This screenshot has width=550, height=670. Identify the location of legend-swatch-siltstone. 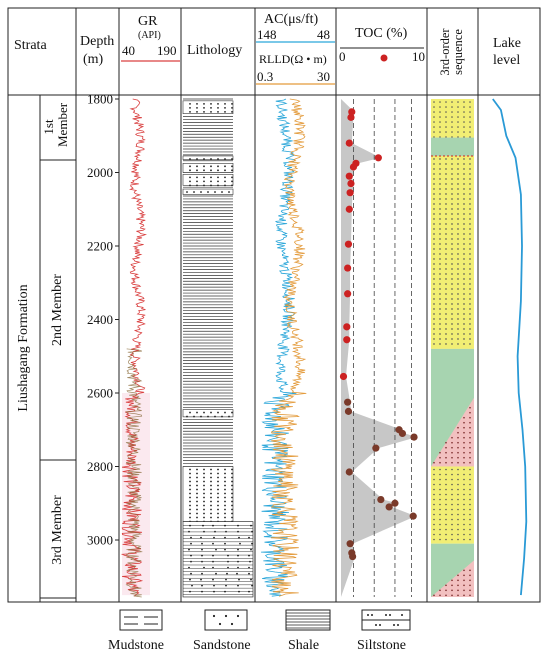
(386, 620).